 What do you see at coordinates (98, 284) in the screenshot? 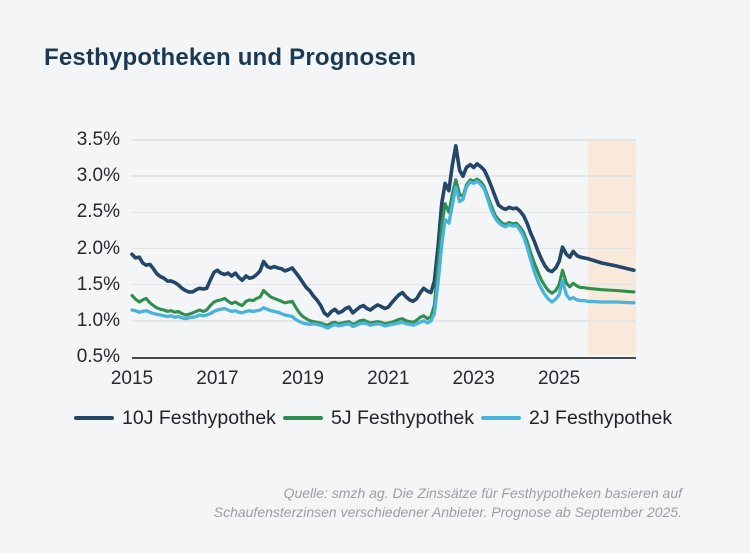
I see `y-tick-label: 1.5%` at bounding box center [98, 284].